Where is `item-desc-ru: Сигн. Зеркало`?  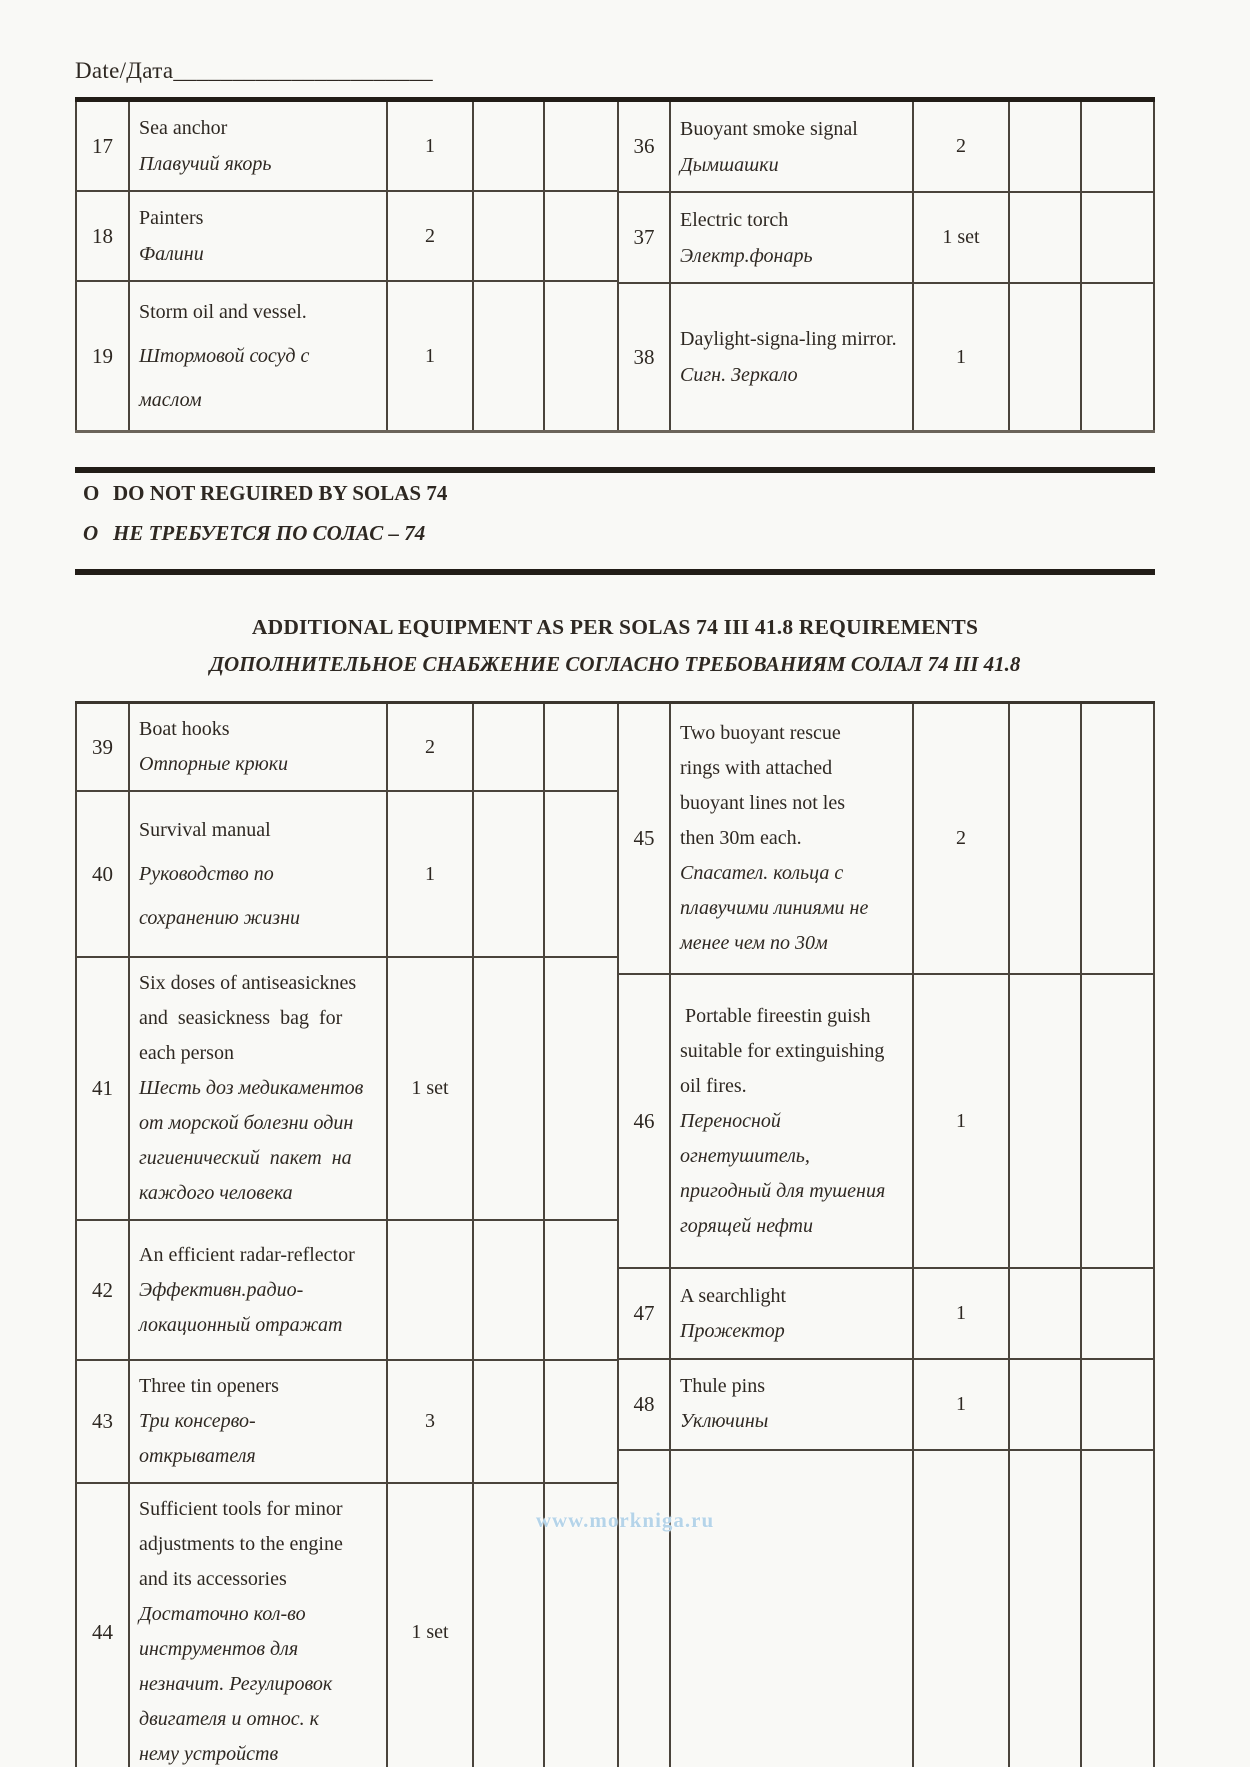 item-desc-ru: Сигн. Зеркало is located at coordinates (739, 375).